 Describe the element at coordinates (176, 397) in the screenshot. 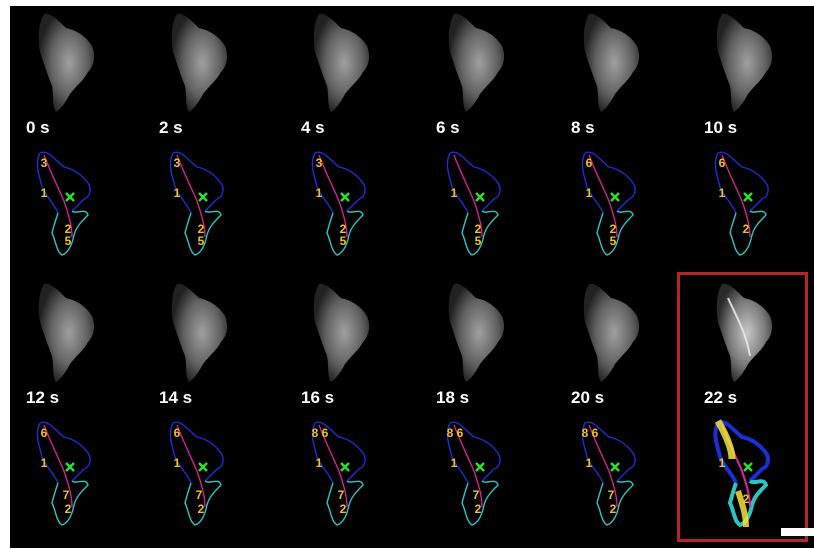

I see `time-label: 14 s` at that location.